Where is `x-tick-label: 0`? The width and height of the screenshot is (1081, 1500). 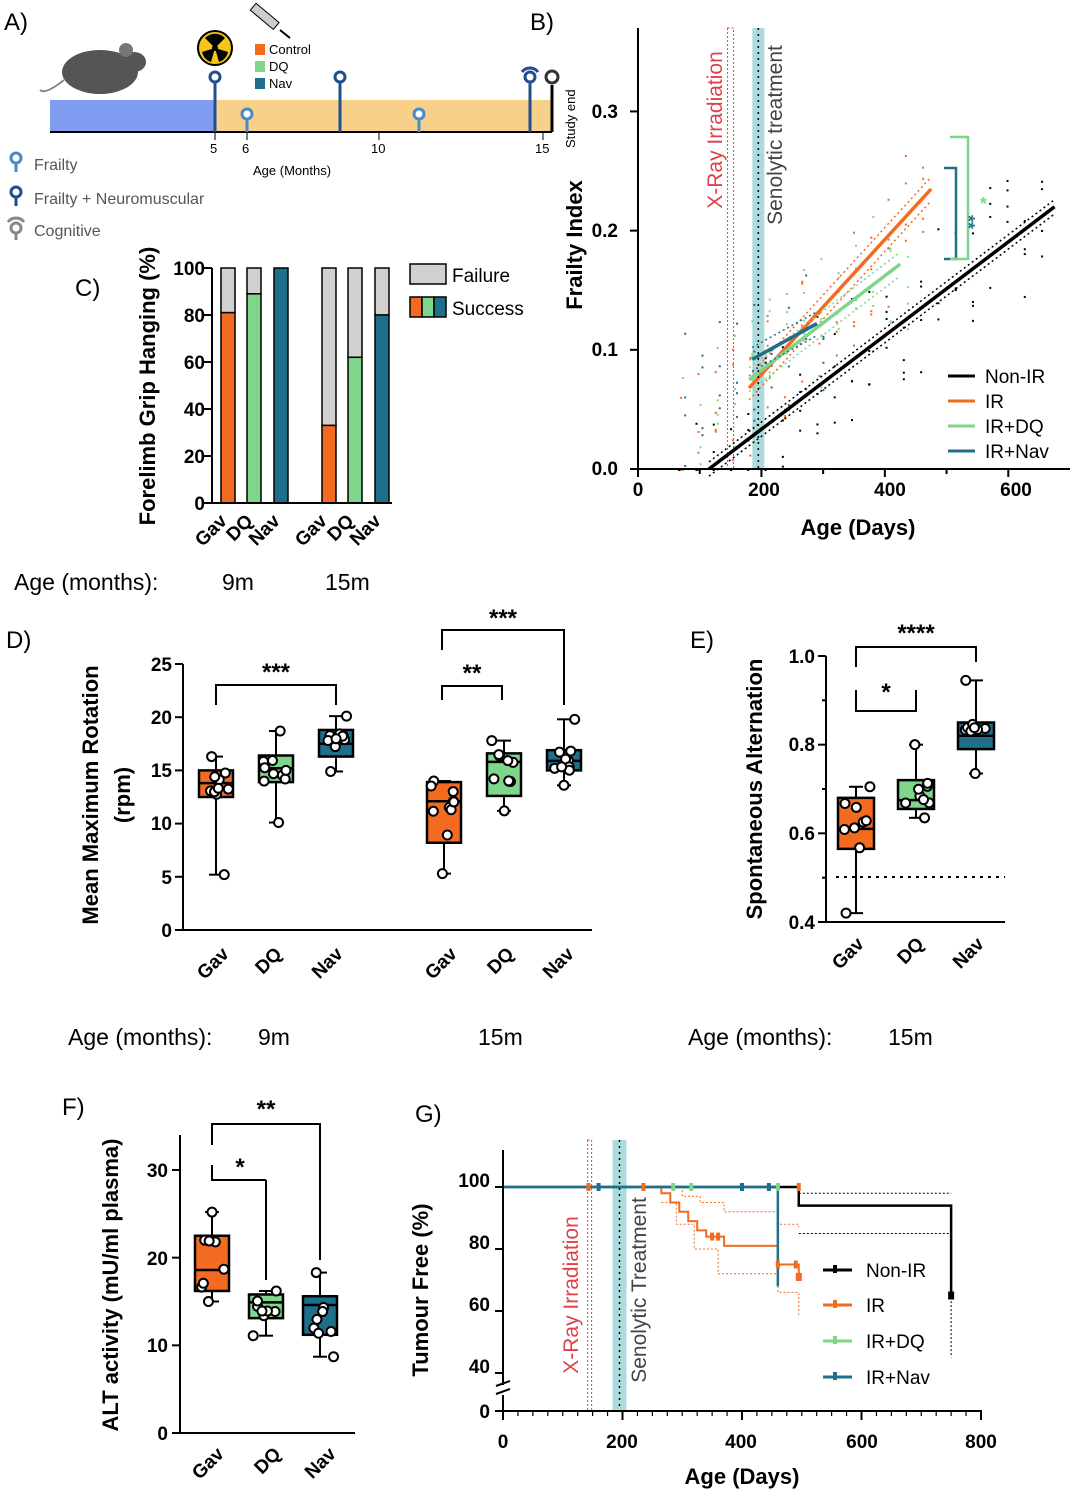 x-tick-label: 0 is located at coordinates (638, 490).